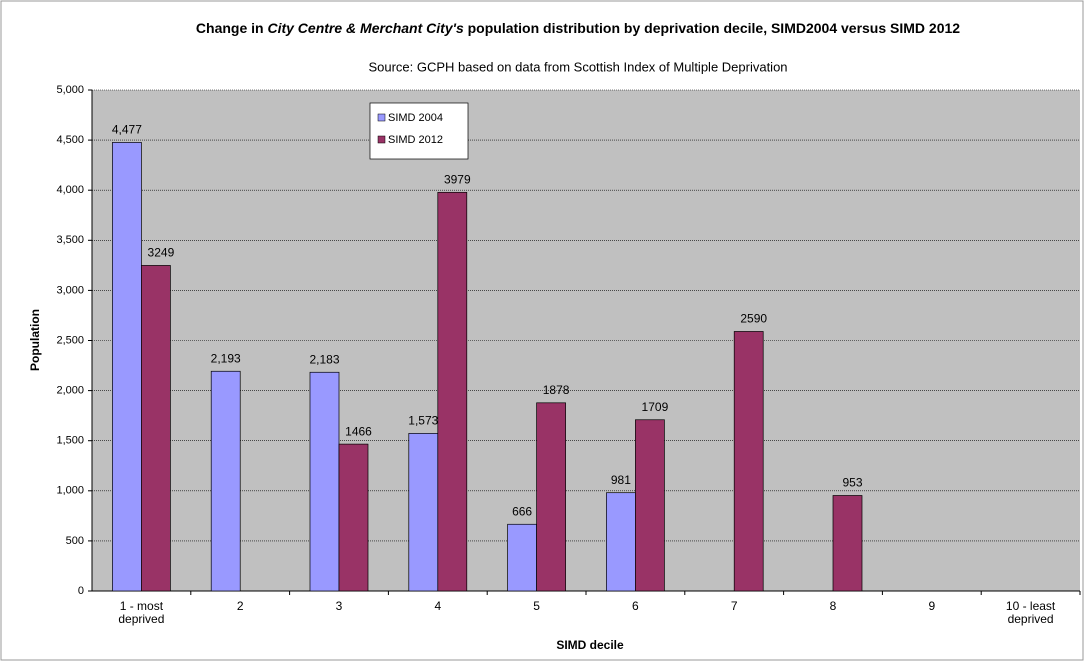 The width and height of the screenshot is (1085, 662). Describe the element at coordinates (438, 606) in the screenshot. I see `x-tick-label: 4` at that location.